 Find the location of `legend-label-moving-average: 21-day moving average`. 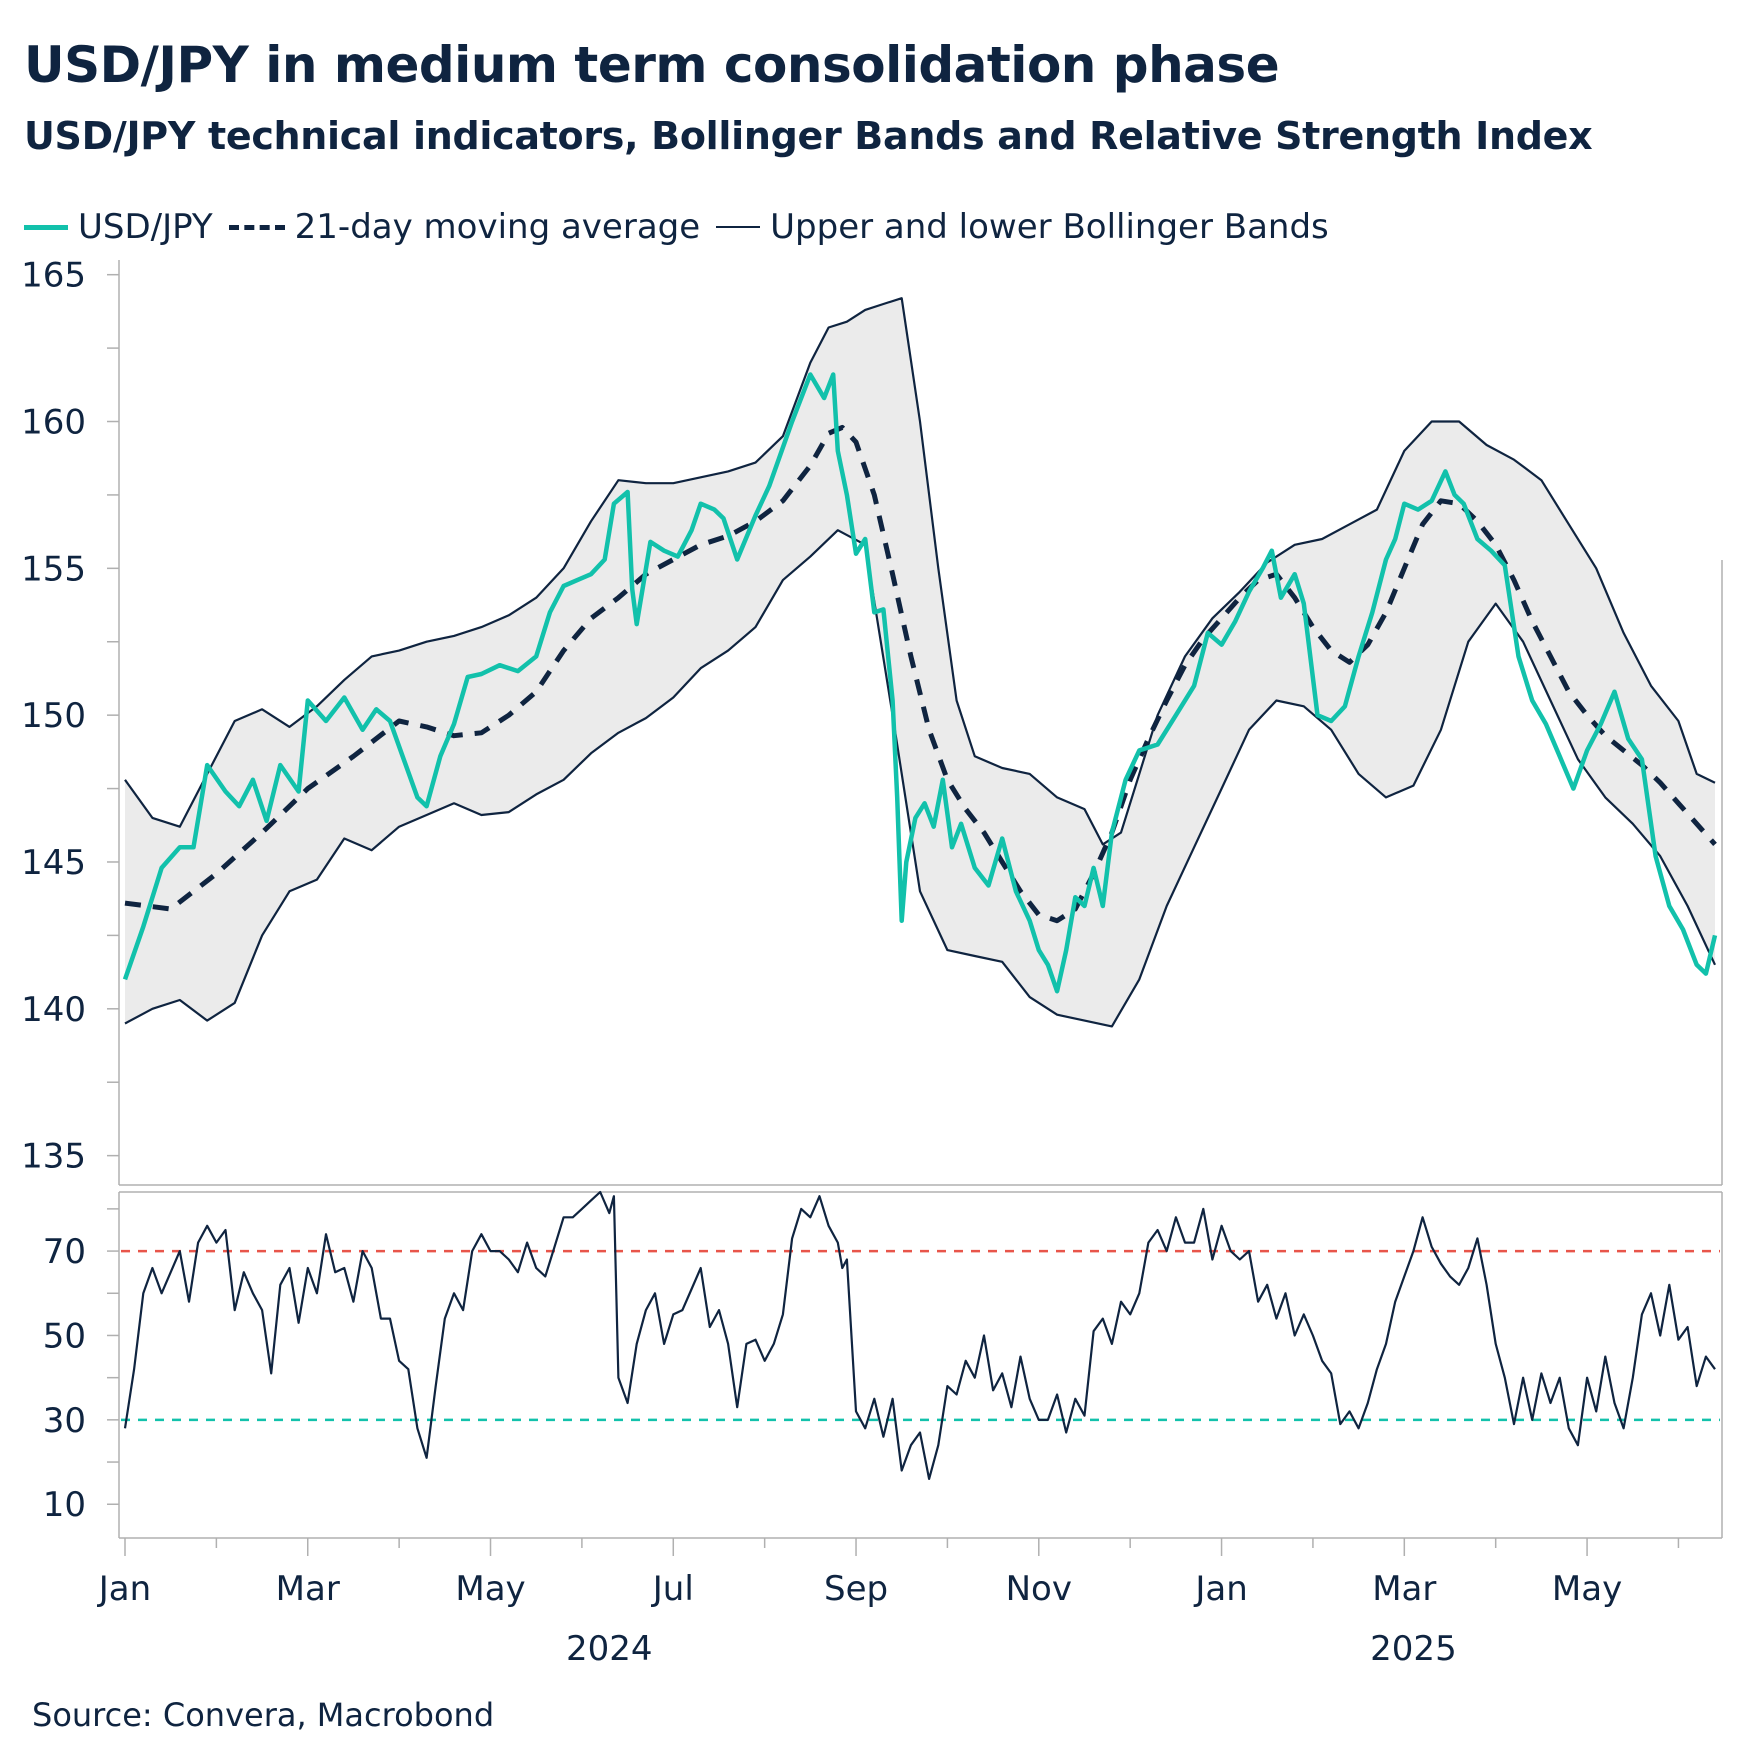

legend-label-moving-average: 21-day moving average is located at coordinates (497, 227).